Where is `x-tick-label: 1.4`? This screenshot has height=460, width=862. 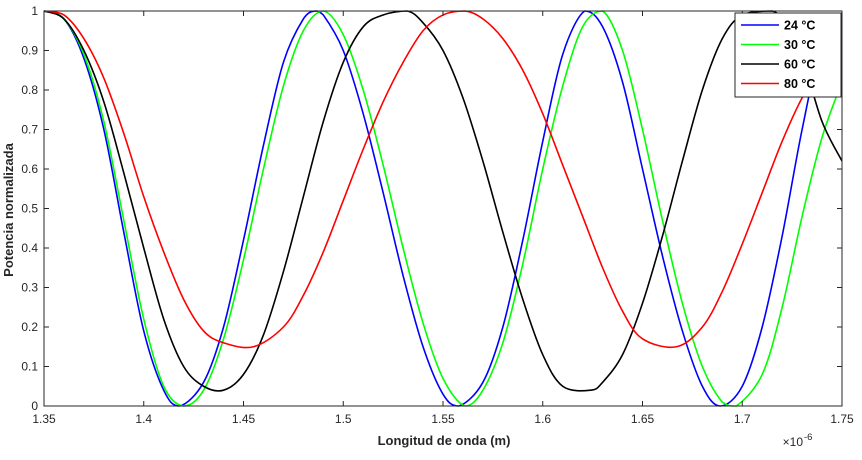
x-tick-label: 1.4 is located at coordinates (143, 419).